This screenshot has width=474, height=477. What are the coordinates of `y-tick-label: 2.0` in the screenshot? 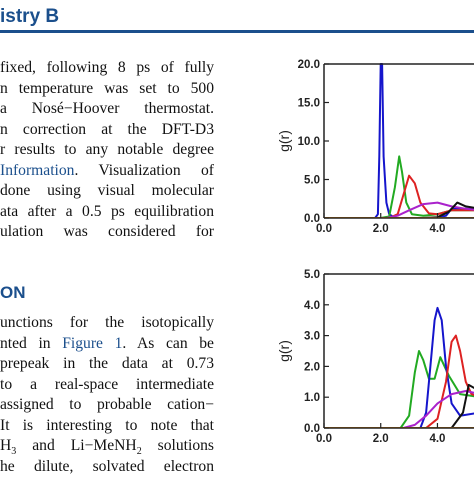 It's located at (312, 367).